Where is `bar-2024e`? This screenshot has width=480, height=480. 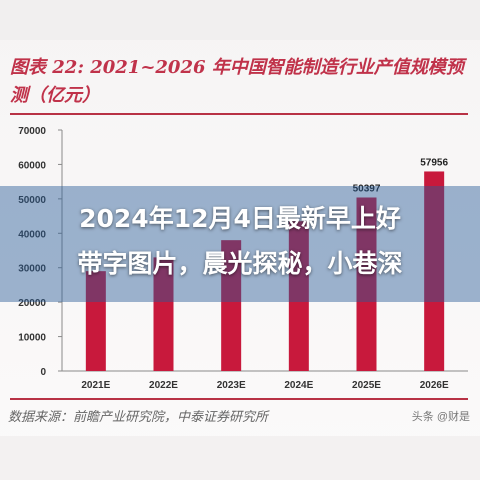 bar-2024e is located at coordinates (298, 296).